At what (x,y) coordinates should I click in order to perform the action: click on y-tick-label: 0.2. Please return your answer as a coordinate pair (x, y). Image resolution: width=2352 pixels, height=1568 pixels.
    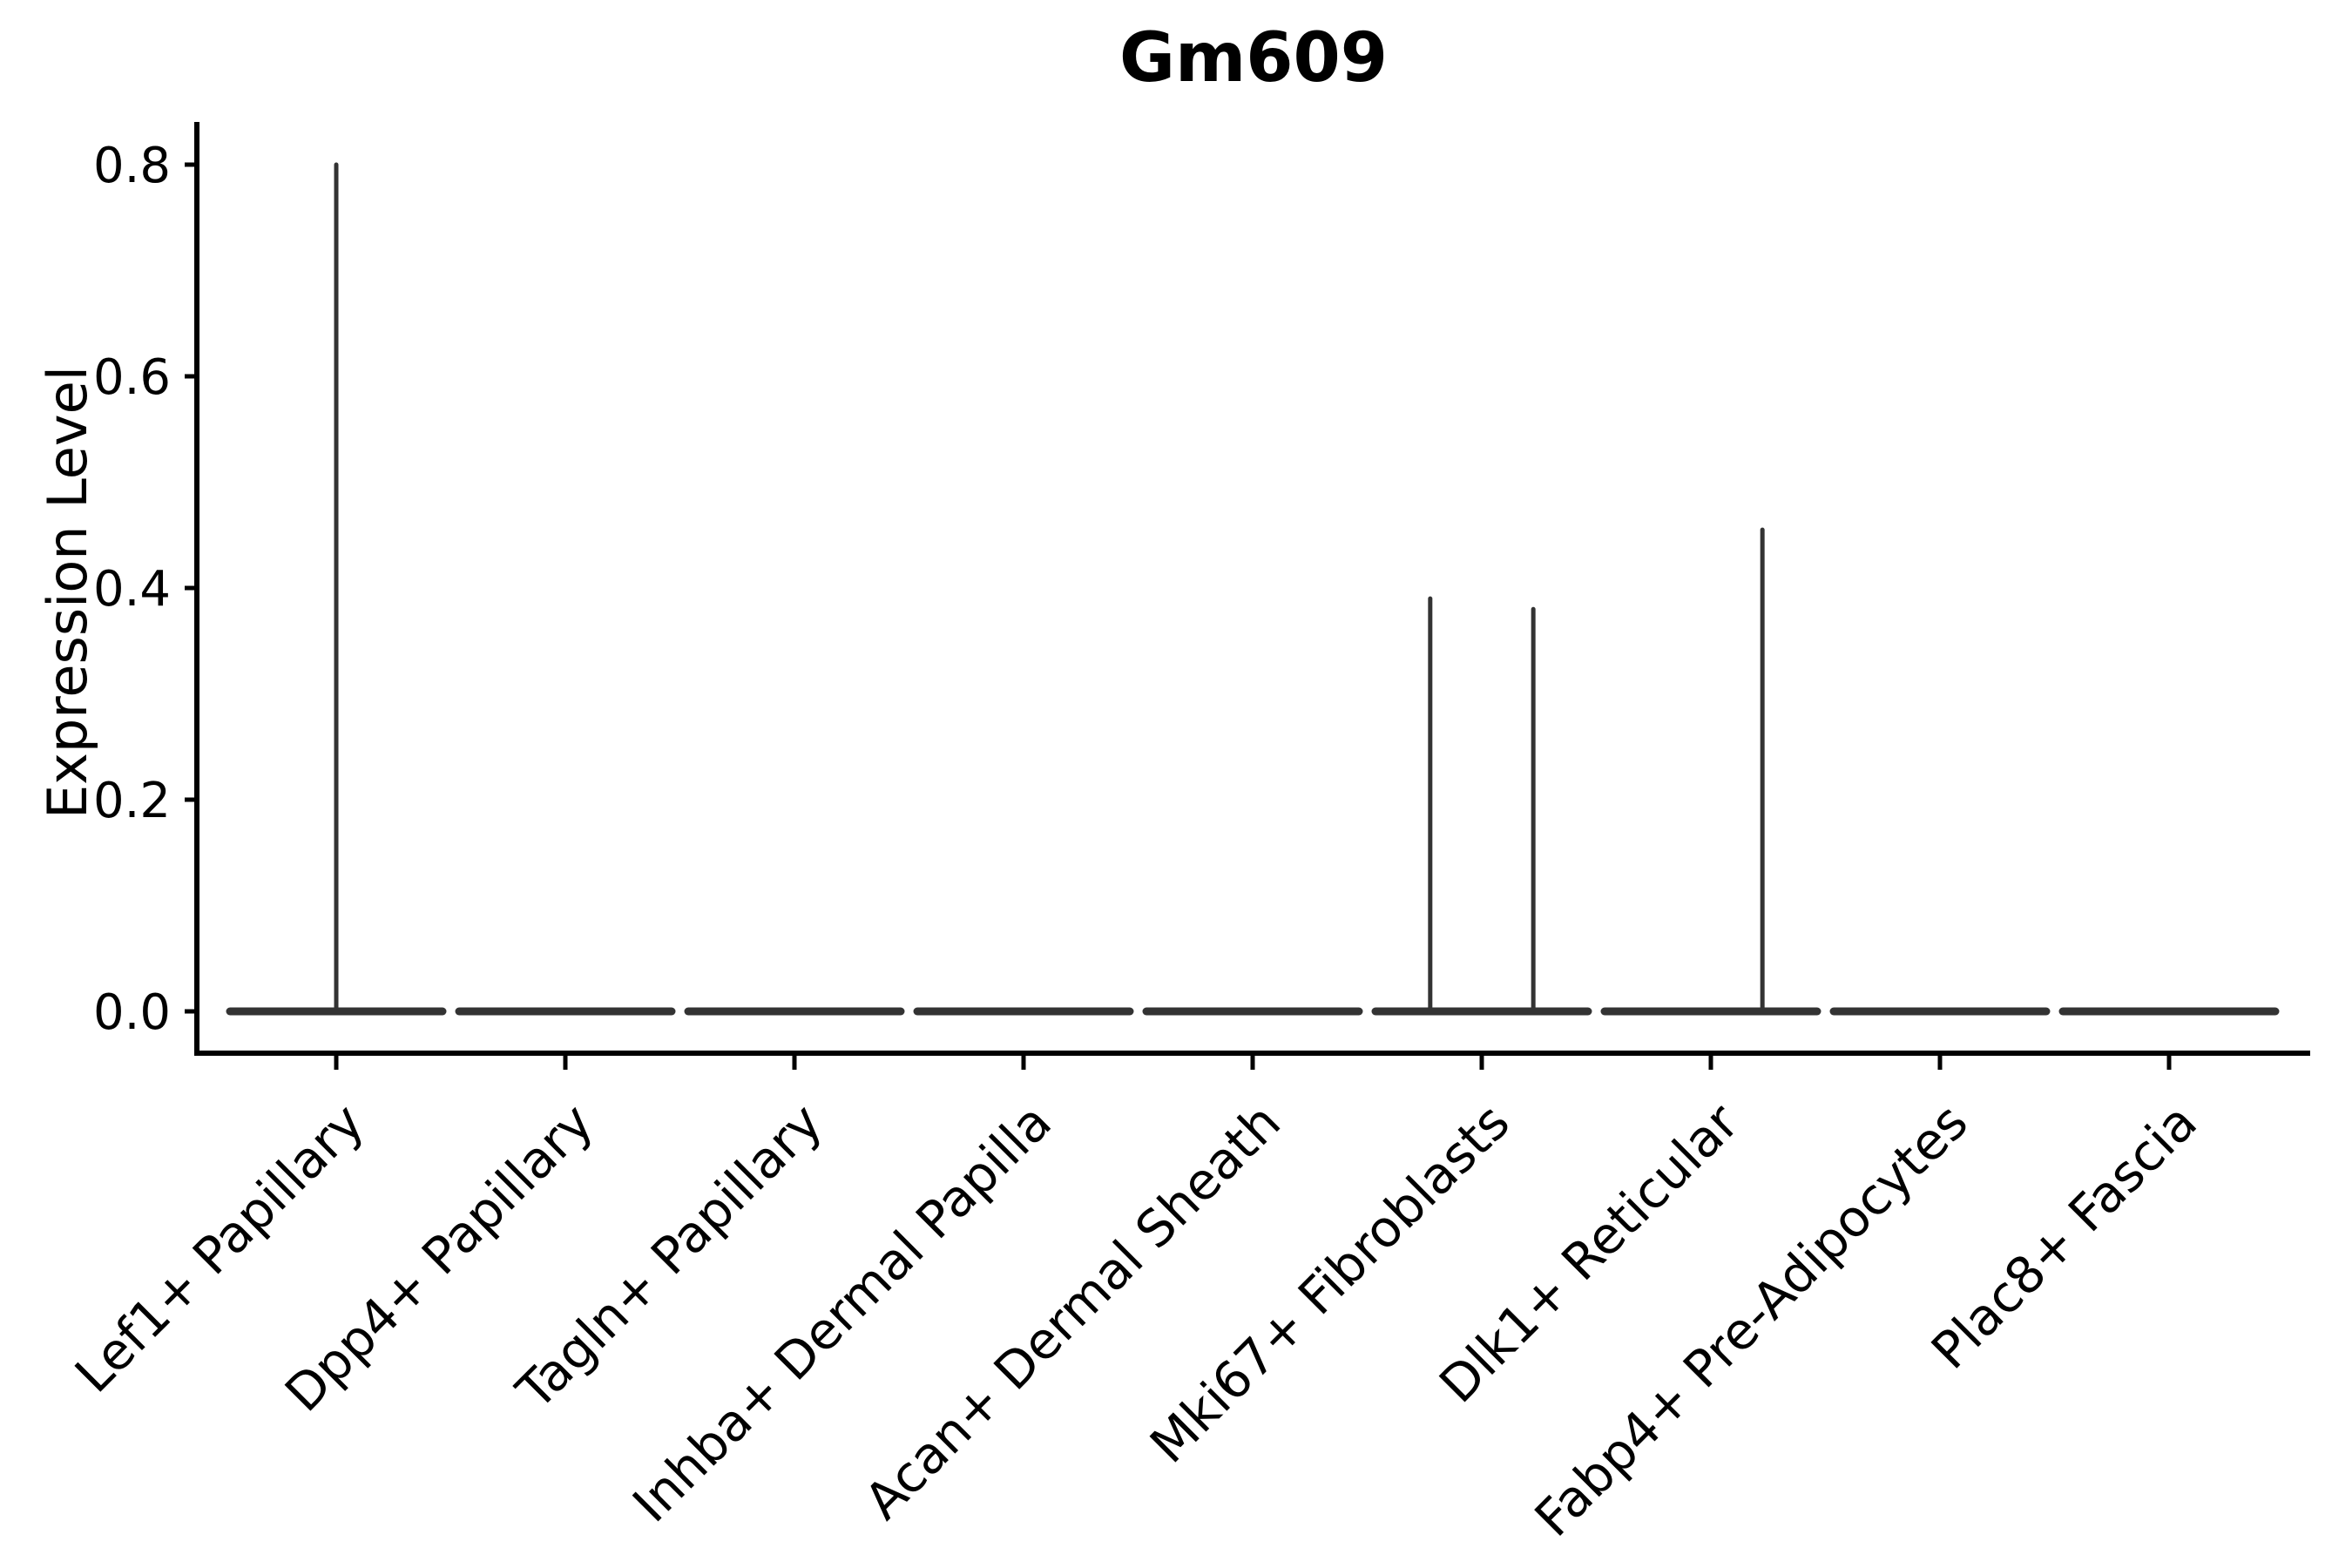
    Looking at the image, I should click on (132, 801).